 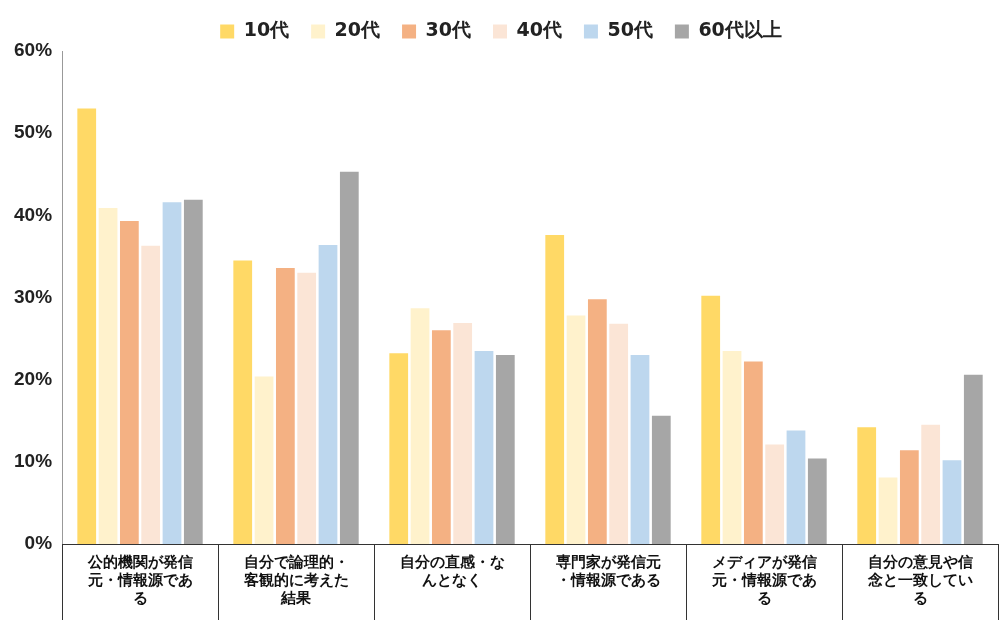 What do you see at coordinates (38, 543) in the screenshot?
I see `y-tick-label: 0%` at bounding box center [38, 543].